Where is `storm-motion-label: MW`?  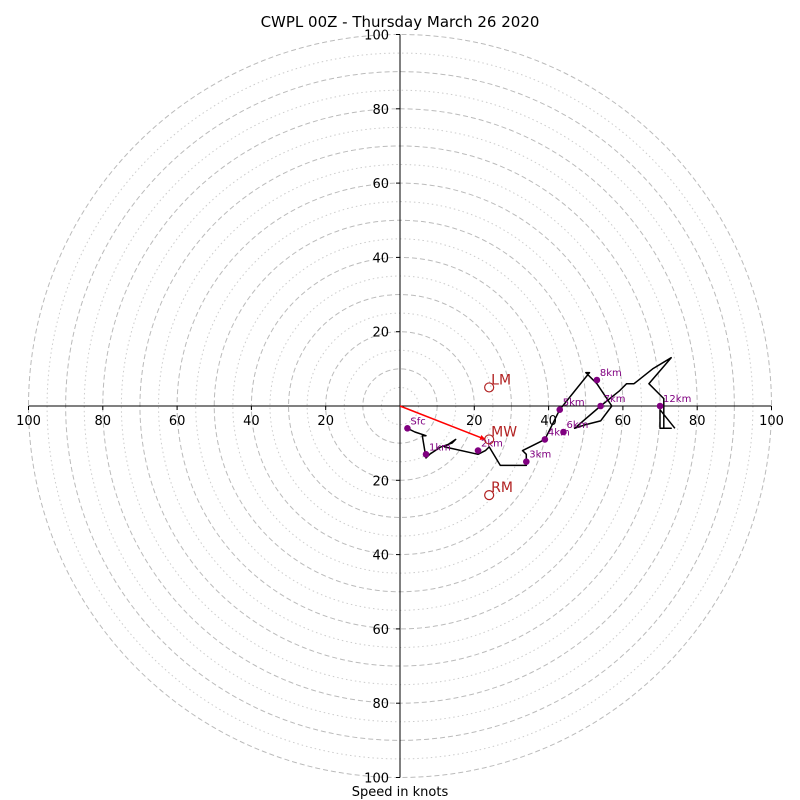 storm-motion-label: MW is located at coordinates (504, 432).